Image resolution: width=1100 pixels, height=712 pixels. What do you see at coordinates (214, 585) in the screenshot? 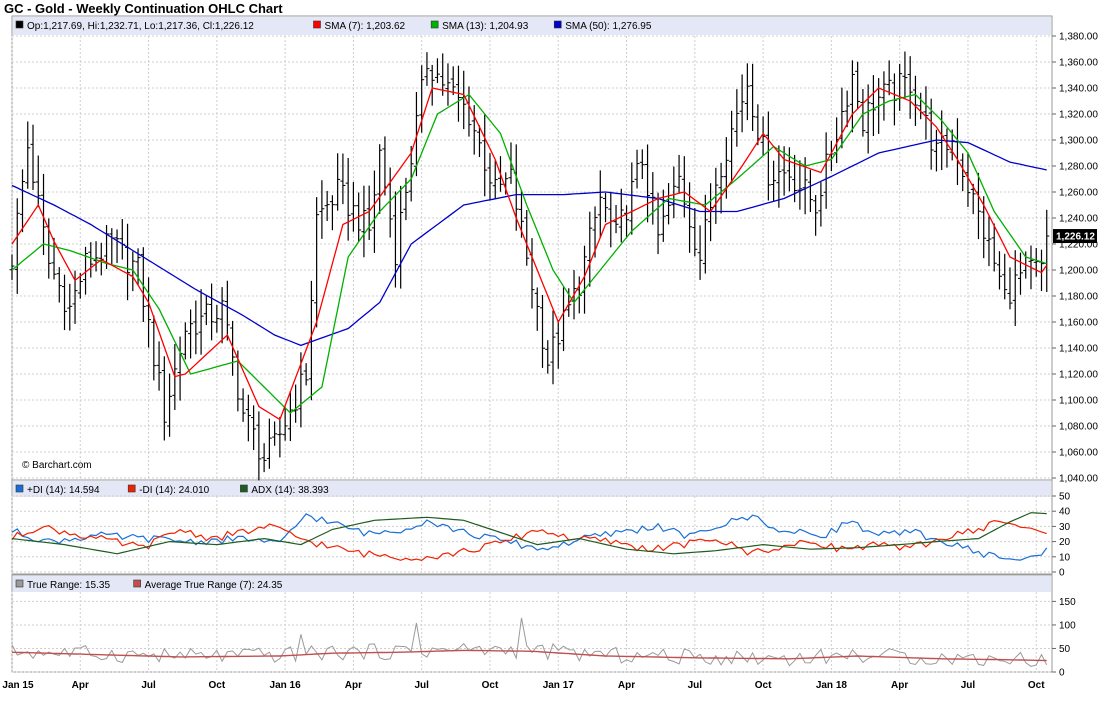
I see `legend-label-atr: Average True Range (7): 24.35` at bounding box center [214, 585].